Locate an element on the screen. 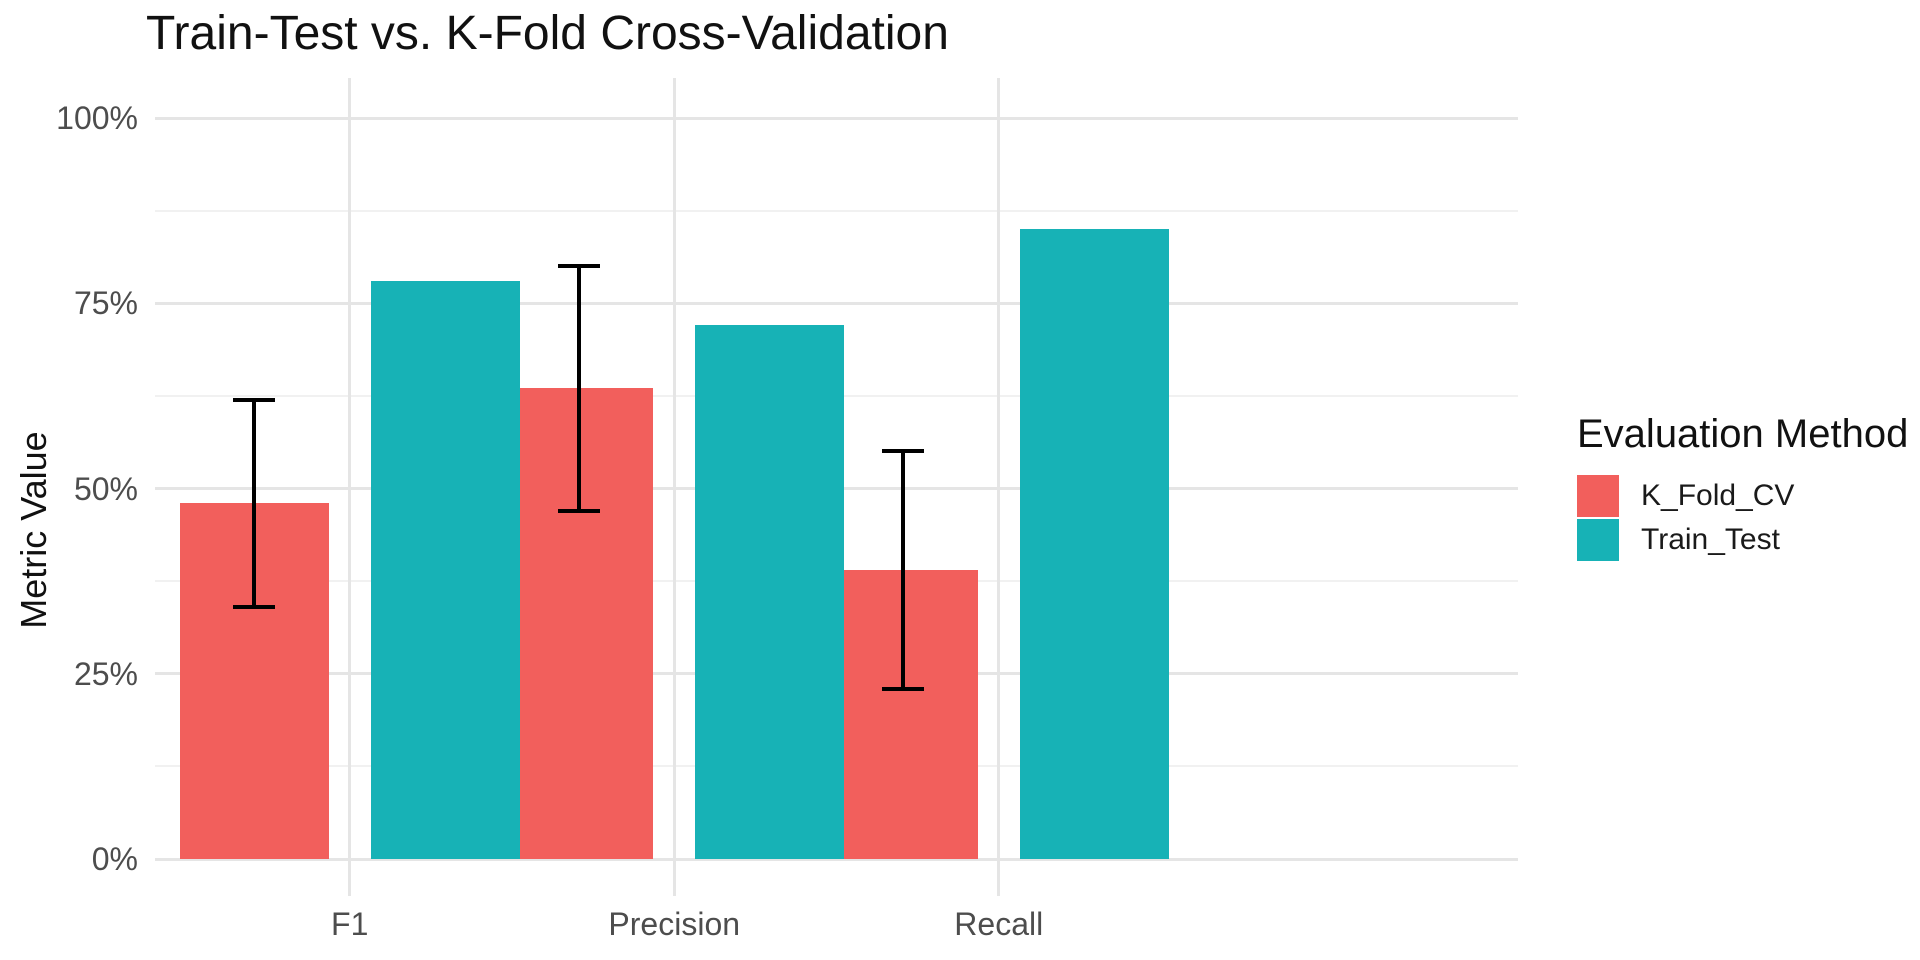 The image size is (1920, 960). legend-title: Evaluation Method is located at coordinates (1743, 434).